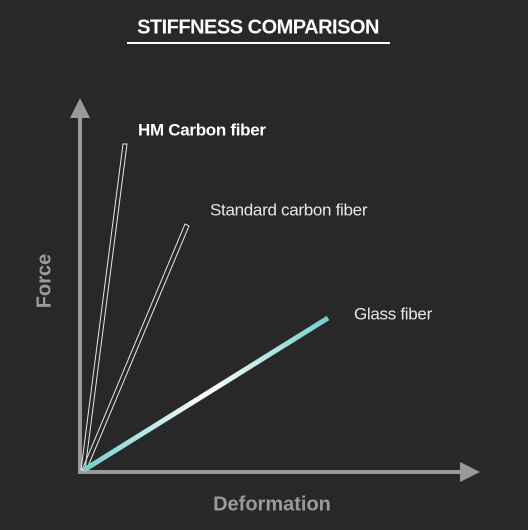 The height and width of the screenshot is (530, 528). What do you see at coordinates (206, 394) in the screenshot?
I see `glass-fiber-line` at bounding box center [206, 394].